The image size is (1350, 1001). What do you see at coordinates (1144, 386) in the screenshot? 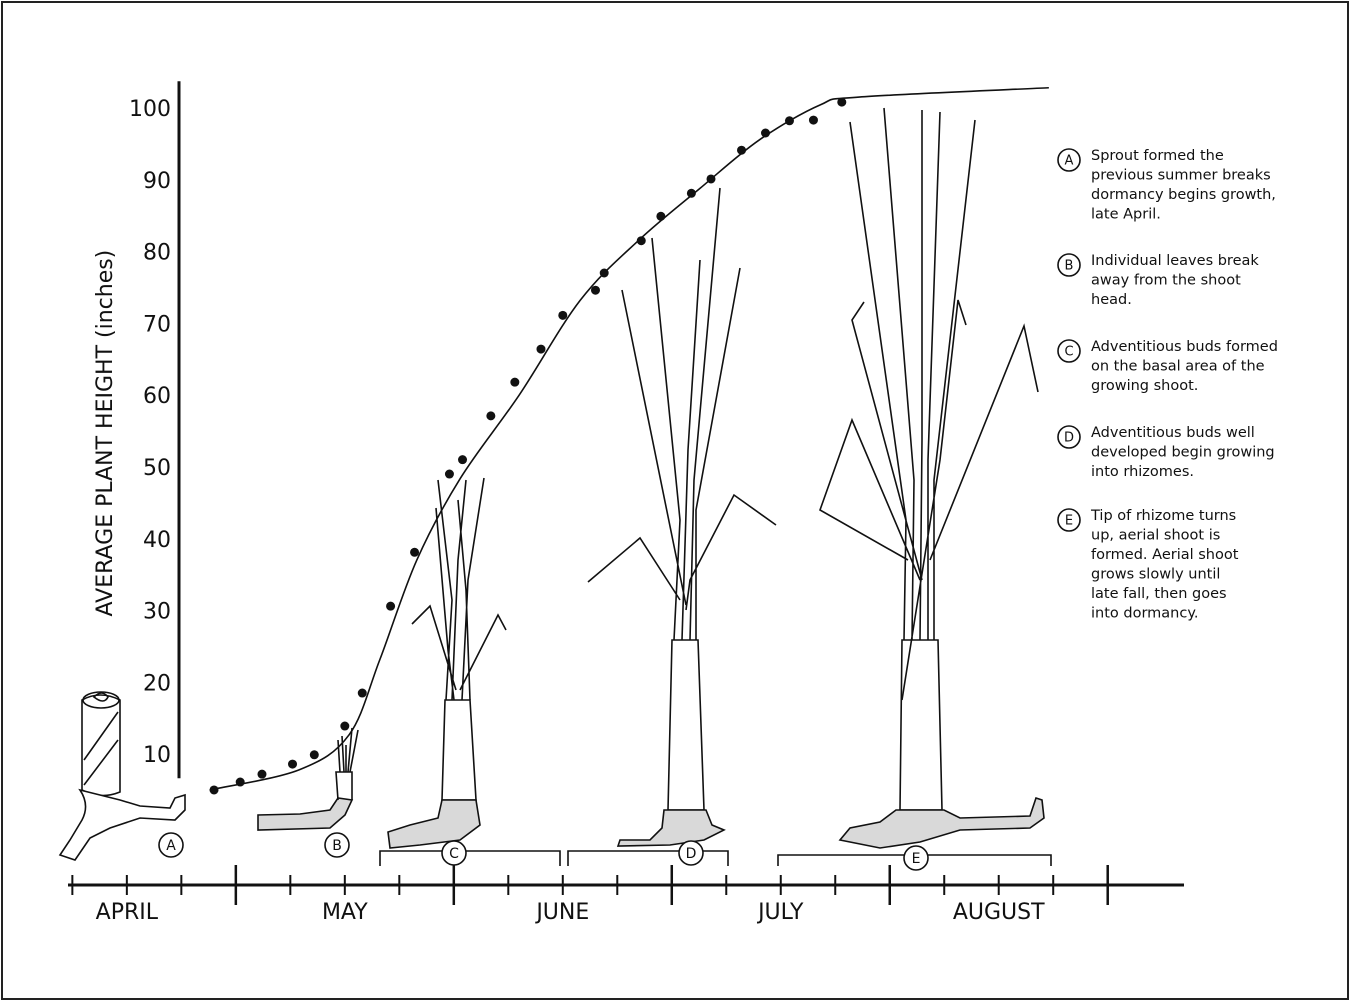
I see `note-text: growing shoot.` at bounding box center [1144, 386].